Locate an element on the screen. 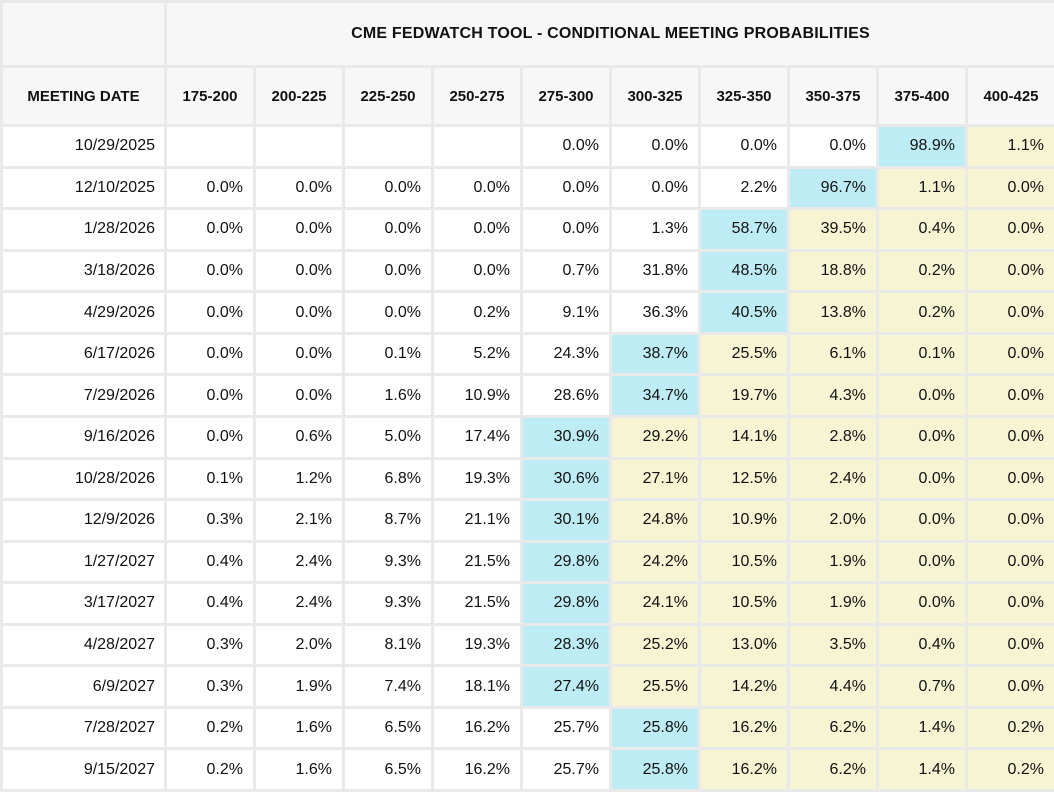 This screenshot has width=1054, height=792. probability-cell: 8.7% is located at coordinates (388, 520).